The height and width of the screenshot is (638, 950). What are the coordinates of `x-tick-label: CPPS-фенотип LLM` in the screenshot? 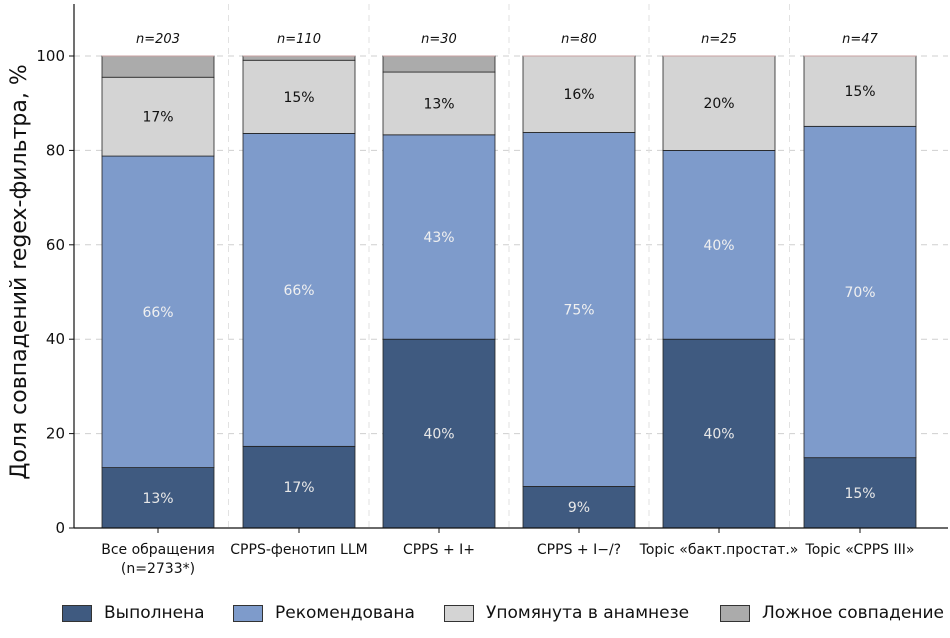 It's located at (298, 550).